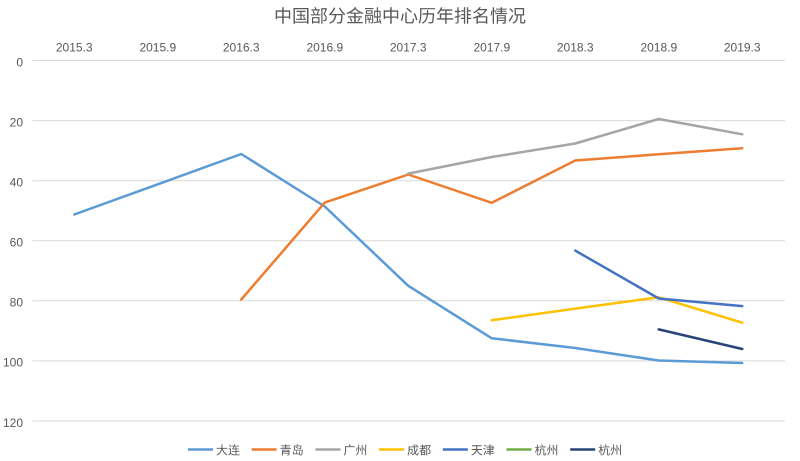  What do you see at coordinates (17, 183) in the screenshot?
I see `svg-text: 40` at bounding box center [17, 183].